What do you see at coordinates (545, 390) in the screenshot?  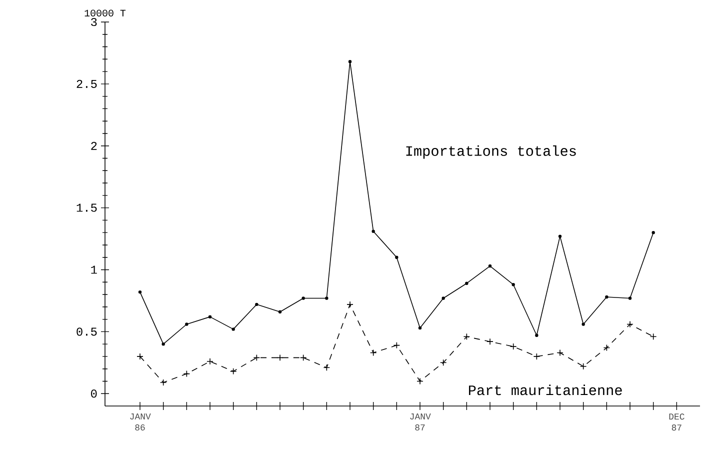 I see `text: Part mauritanienne` at bounding box center [545, 390].